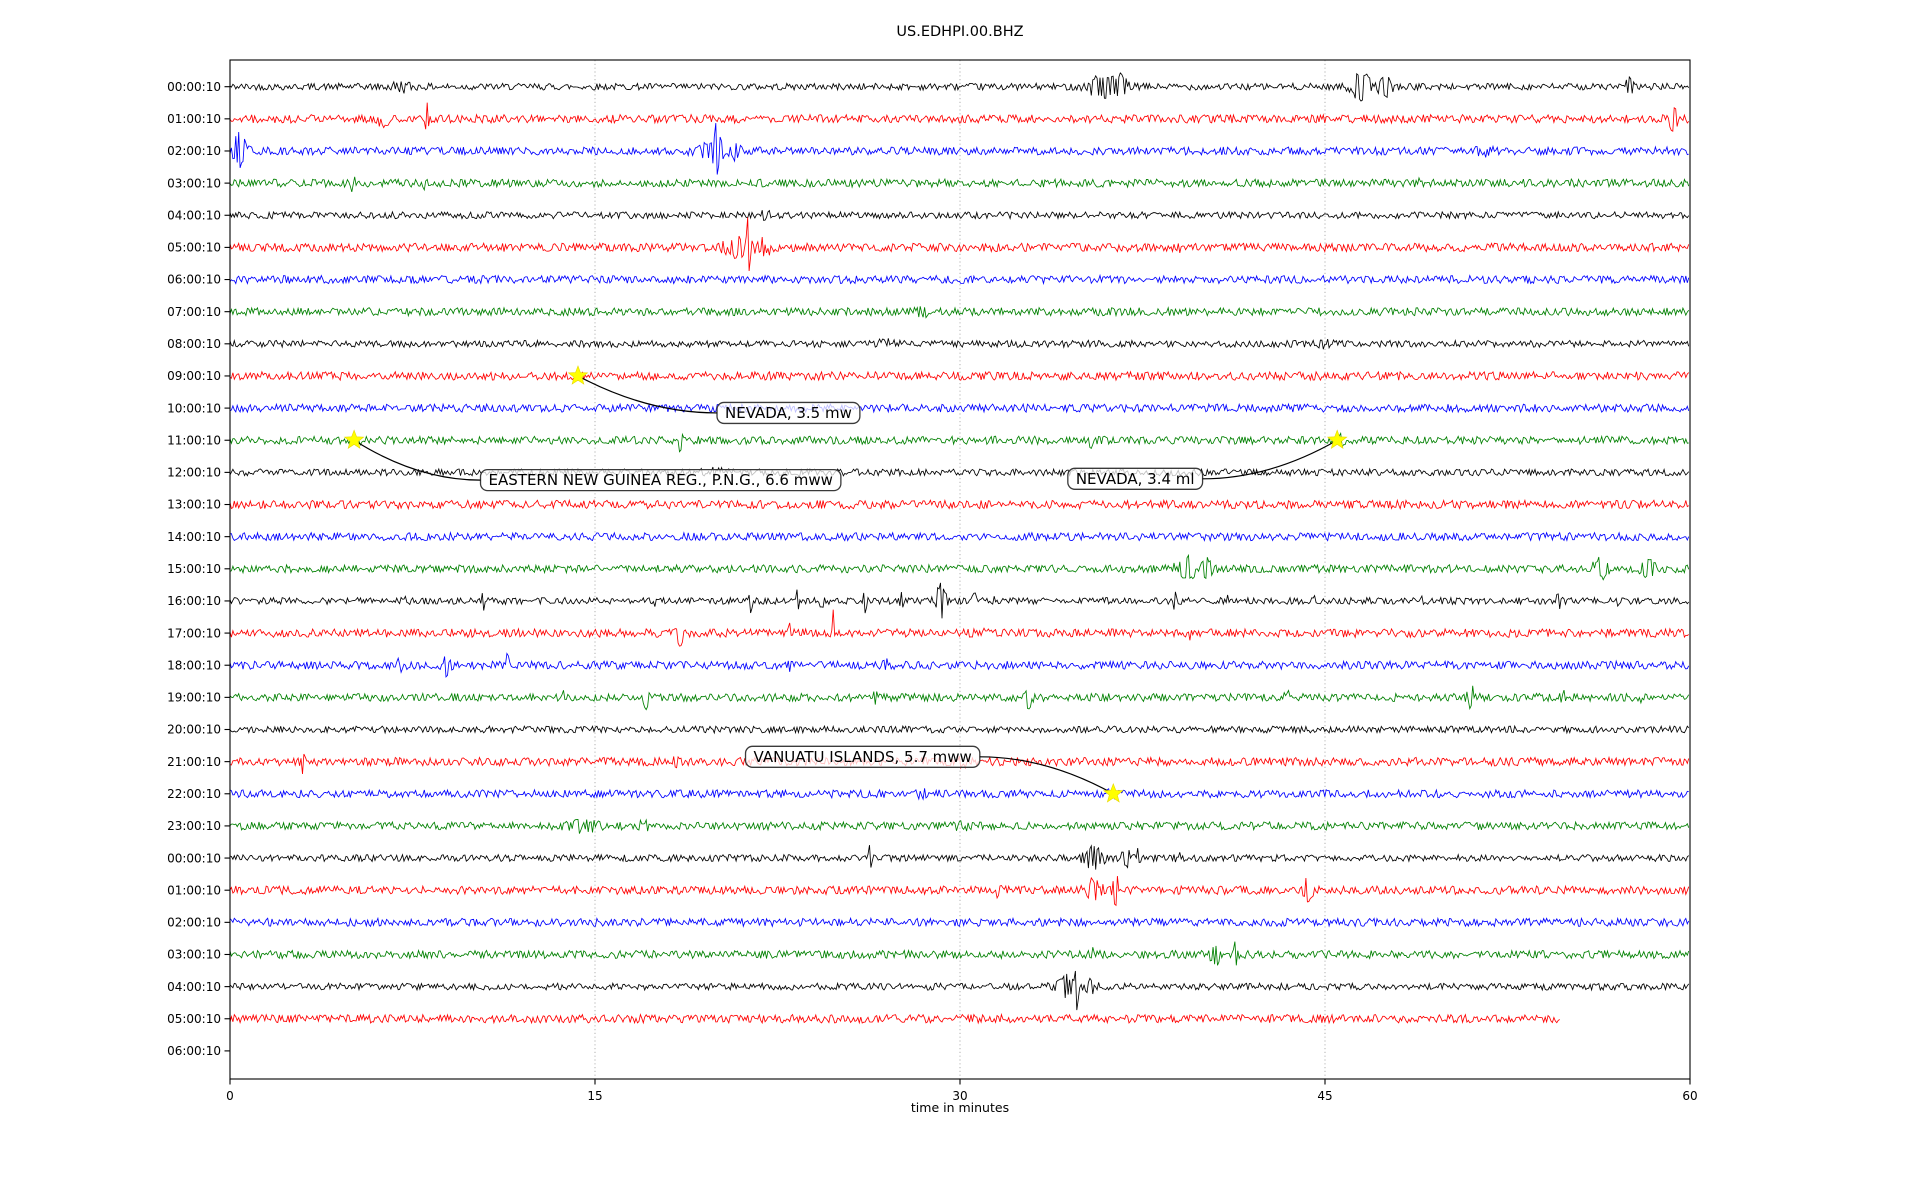 The width and height of the screenshot is (1920, 1200). I want to click on x-tick-label: 60, so click(1689, 1096).